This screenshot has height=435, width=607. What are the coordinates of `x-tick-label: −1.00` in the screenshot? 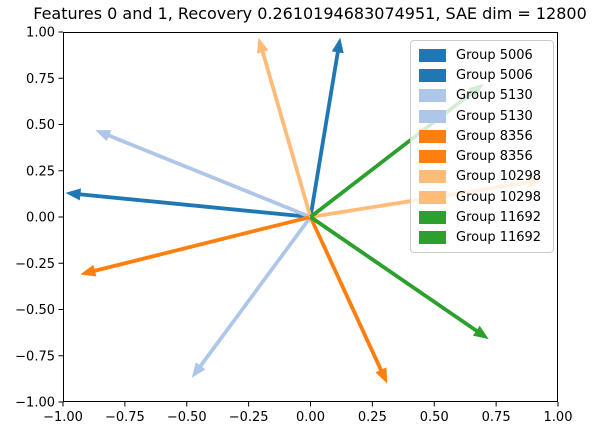 It's located at (63, 417).